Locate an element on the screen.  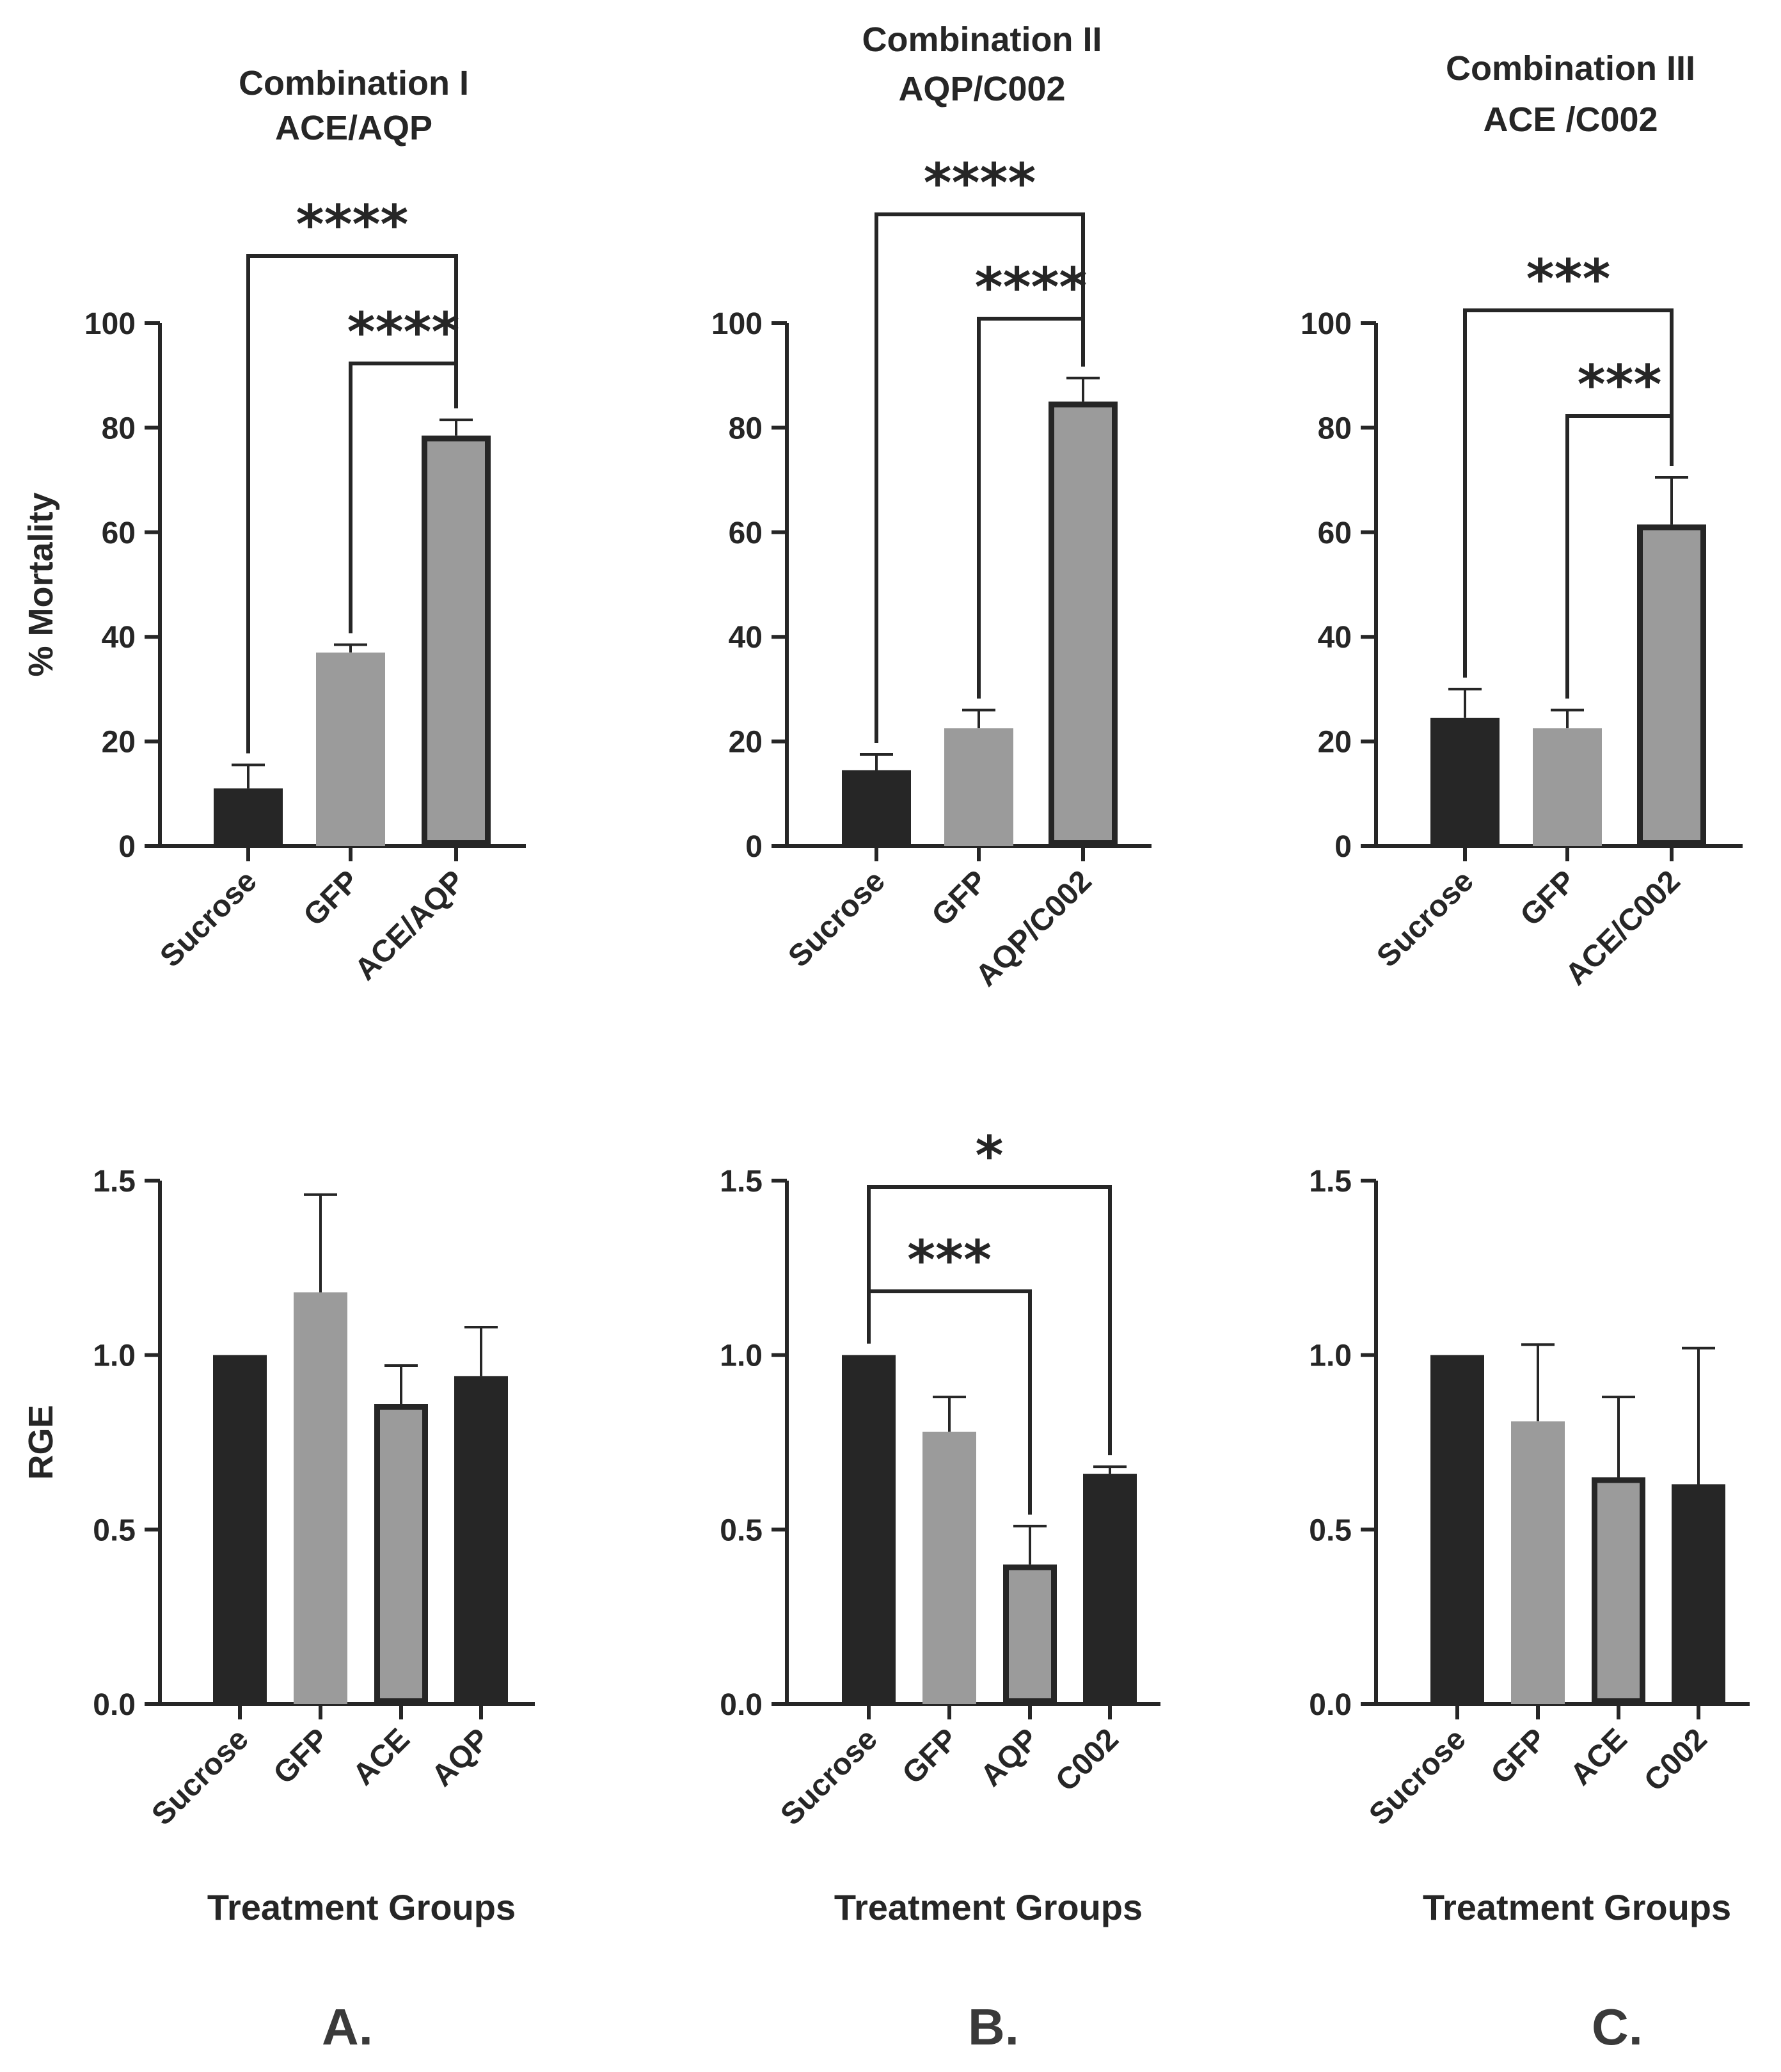
y-axis-title: % Mortality is located at coordinates (41, 584).